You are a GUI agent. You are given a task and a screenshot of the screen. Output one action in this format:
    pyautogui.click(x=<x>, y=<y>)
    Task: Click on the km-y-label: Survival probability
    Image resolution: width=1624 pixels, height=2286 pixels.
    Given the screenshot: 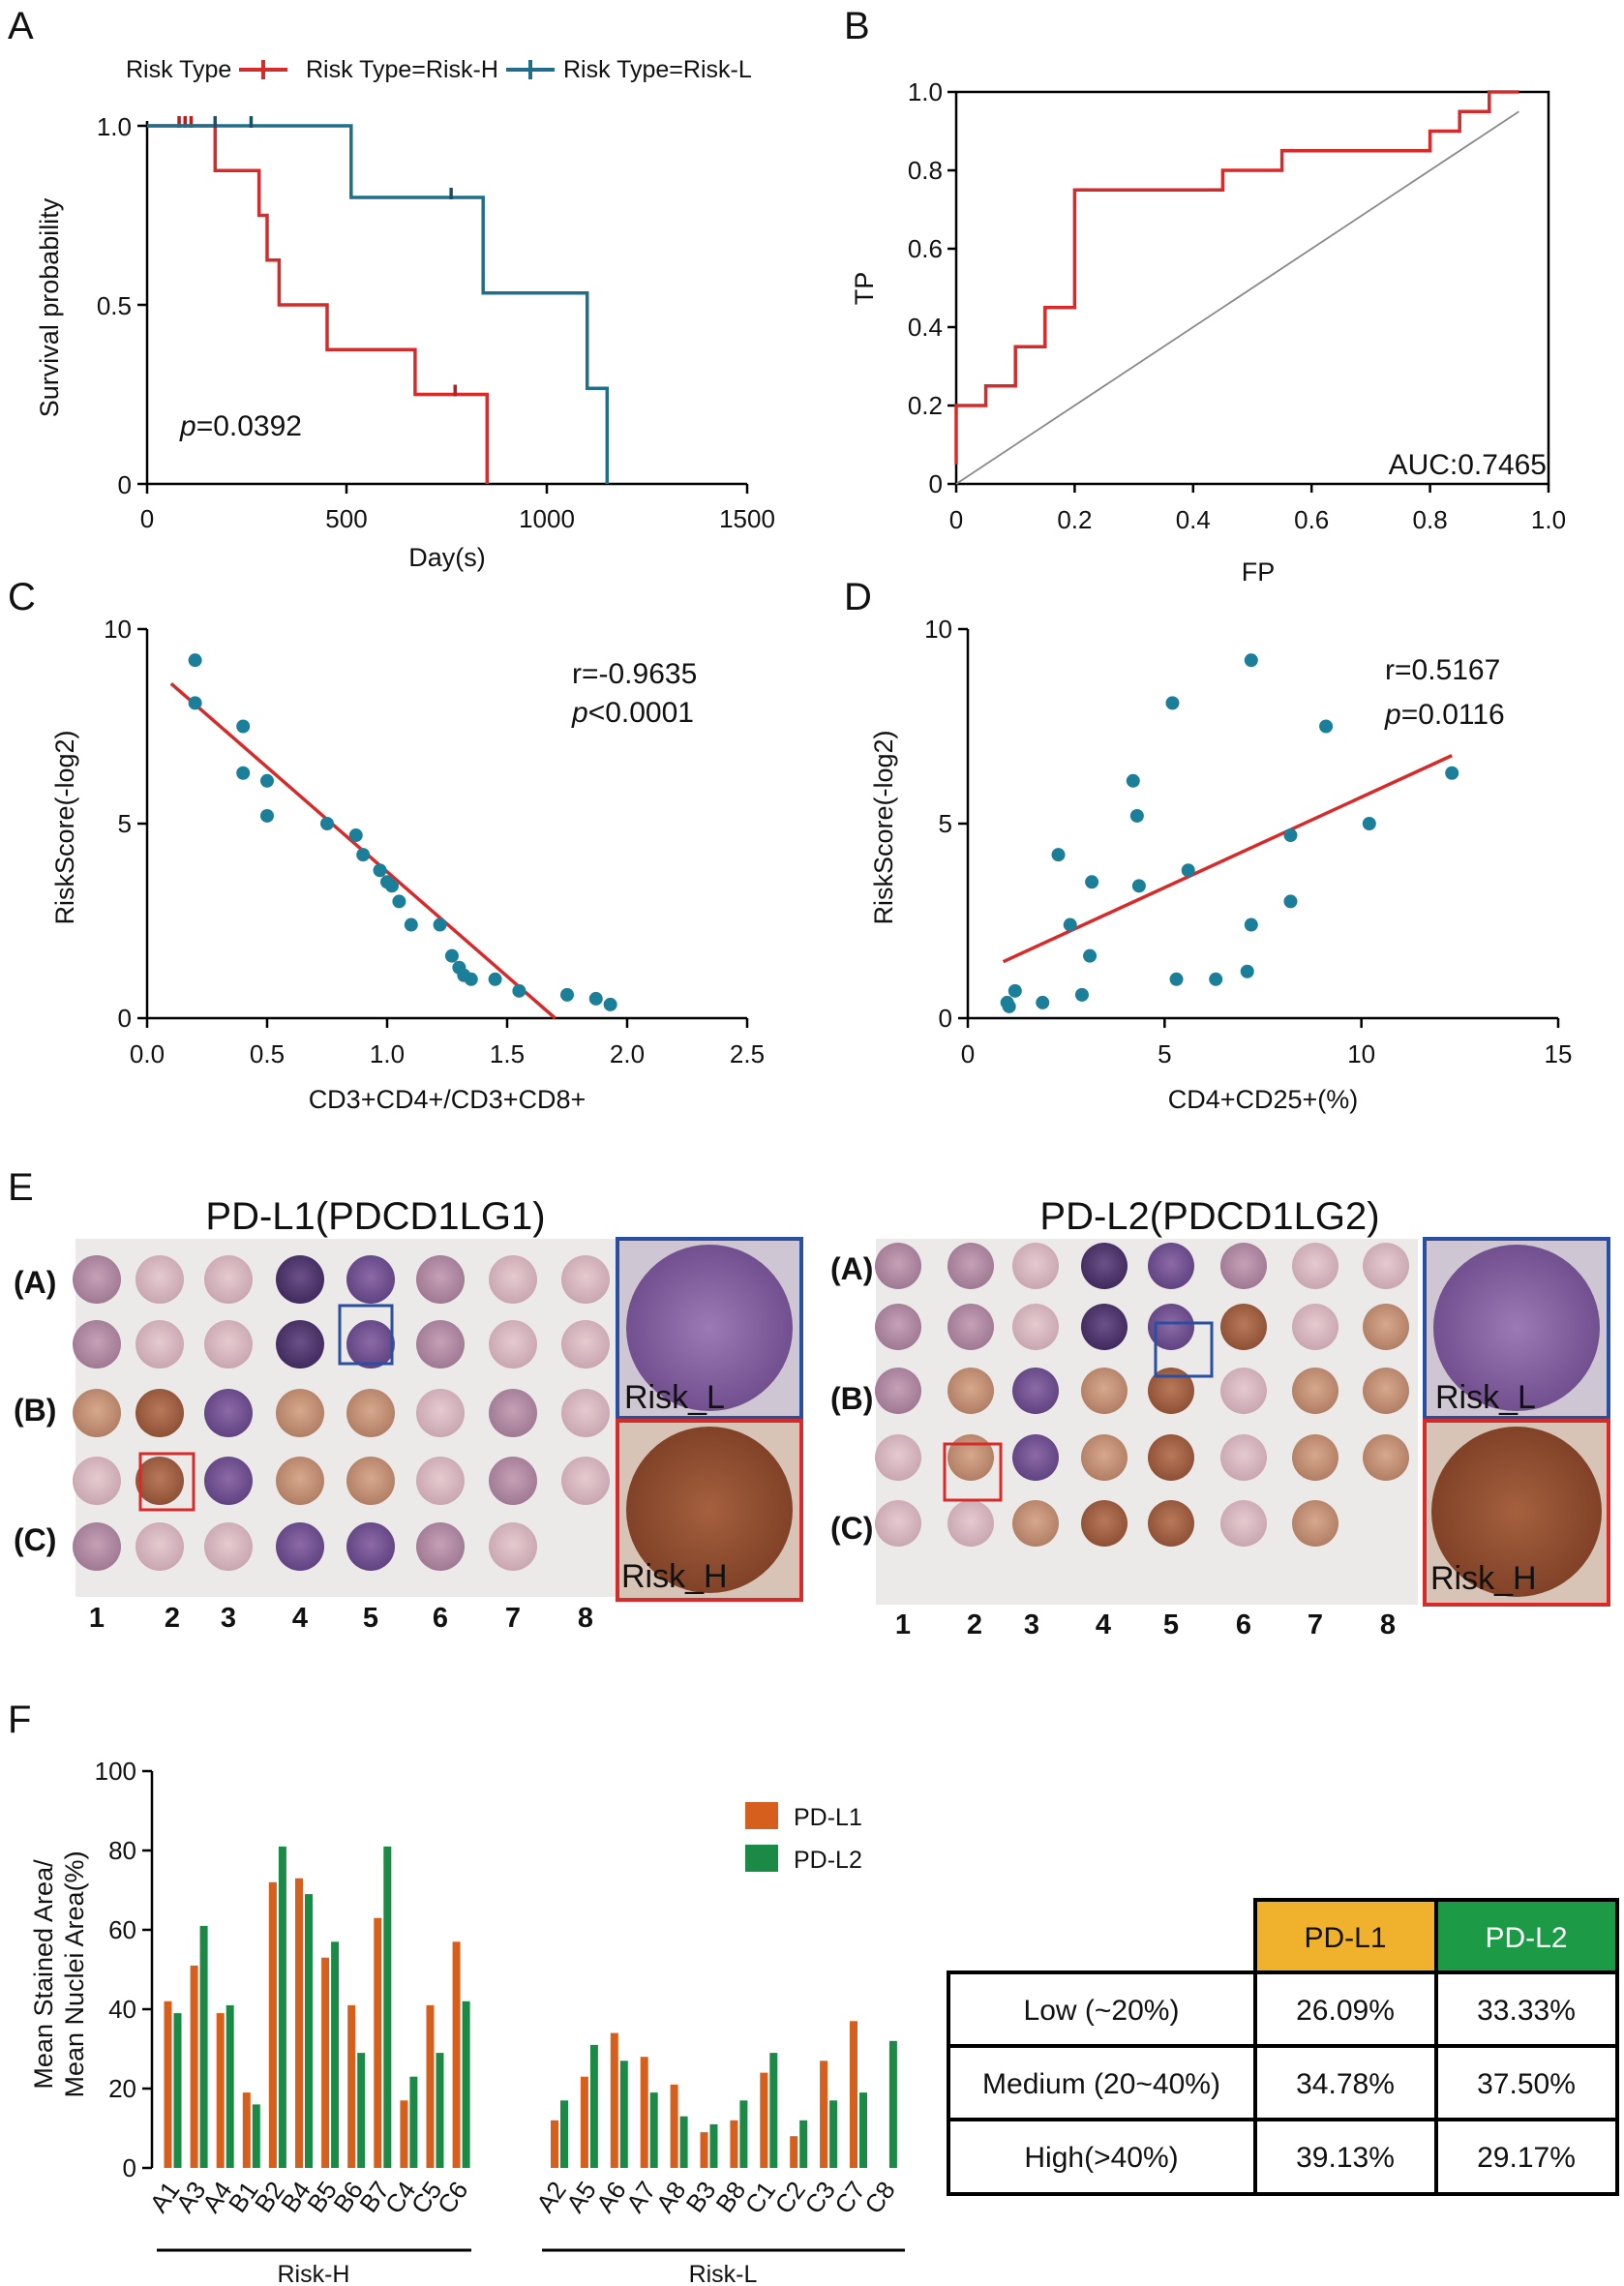 What is the action you would take?
    pyautogui.click(x=49, y=307)
    